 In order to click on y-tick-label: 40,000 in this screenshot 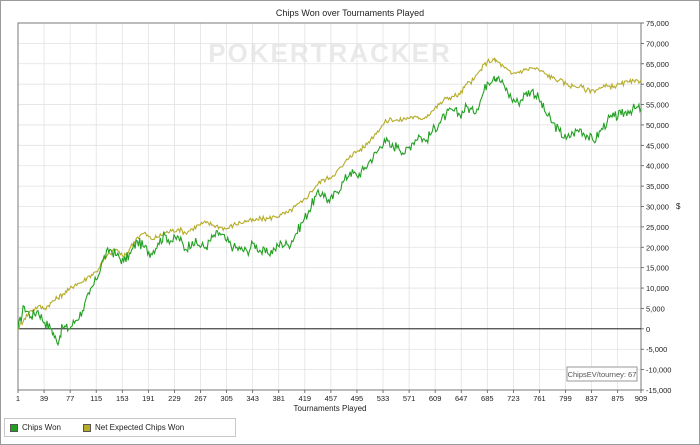, I will do `click(657, 166)`.